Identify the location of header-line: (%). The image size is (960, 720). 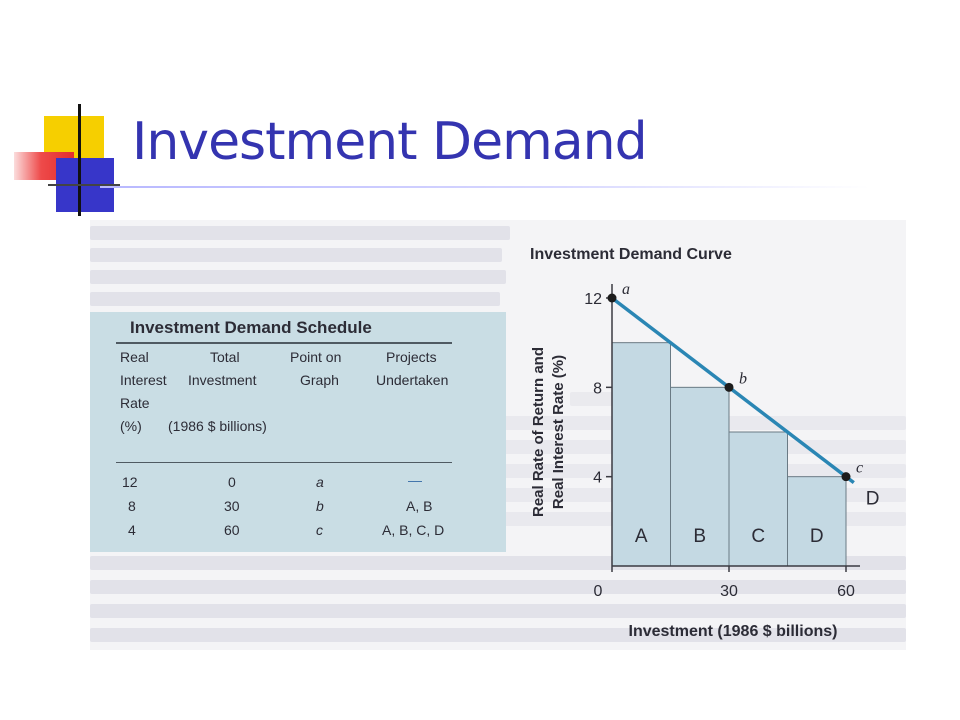
(131, 426).